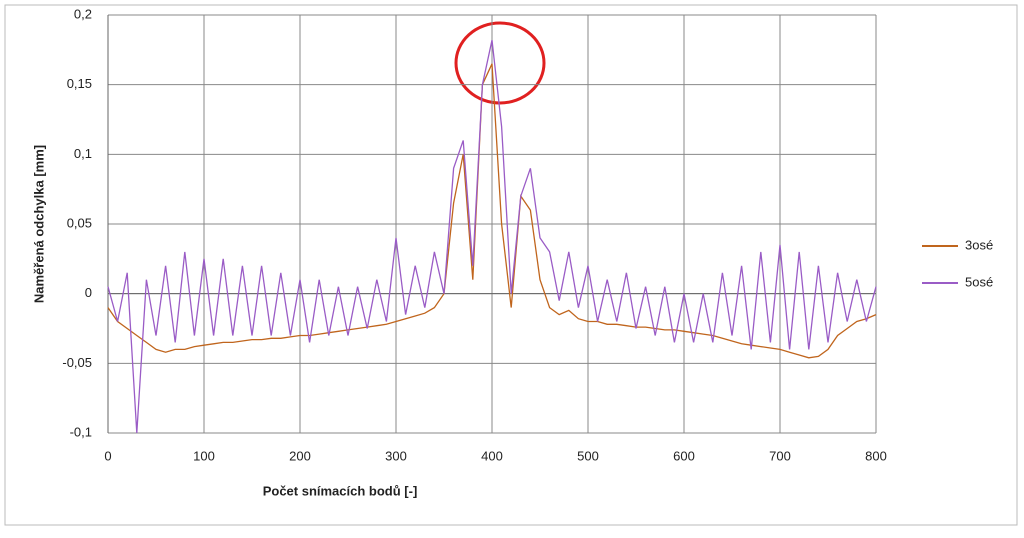 The width and height of the screenshot is (1024, 538). I want to click on y-tick-label: 0,2, so click(83, 13).